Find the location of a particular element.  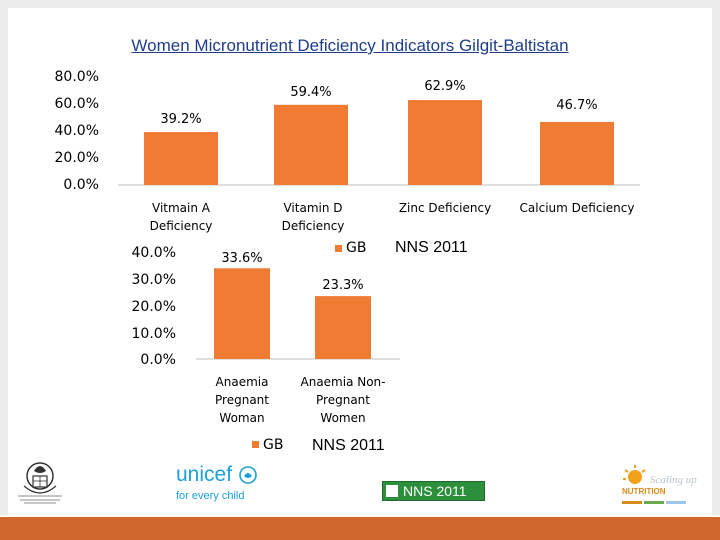

y-tick: 30.0% is located at coordinates (154, 280).